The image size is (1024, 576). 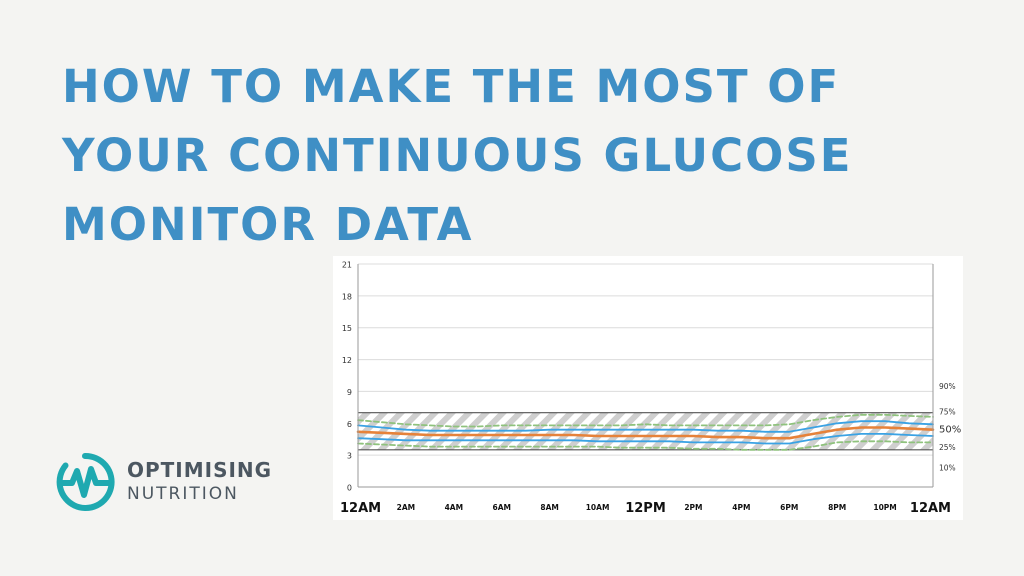 I want to click on y-tick-label-9: 9, so click(x=349, y=392).